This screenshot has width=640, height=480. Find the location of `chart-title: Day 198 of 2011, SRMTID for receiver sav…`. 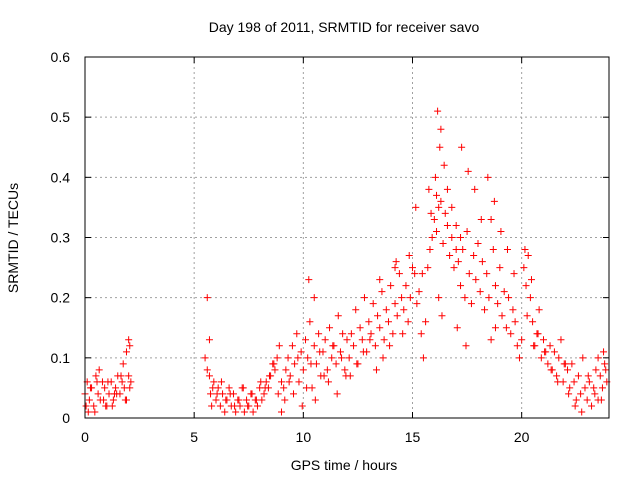

chart-title: Day 198 of 2011, SRMTID for receiver sav… is located at coordinates (344, 27).